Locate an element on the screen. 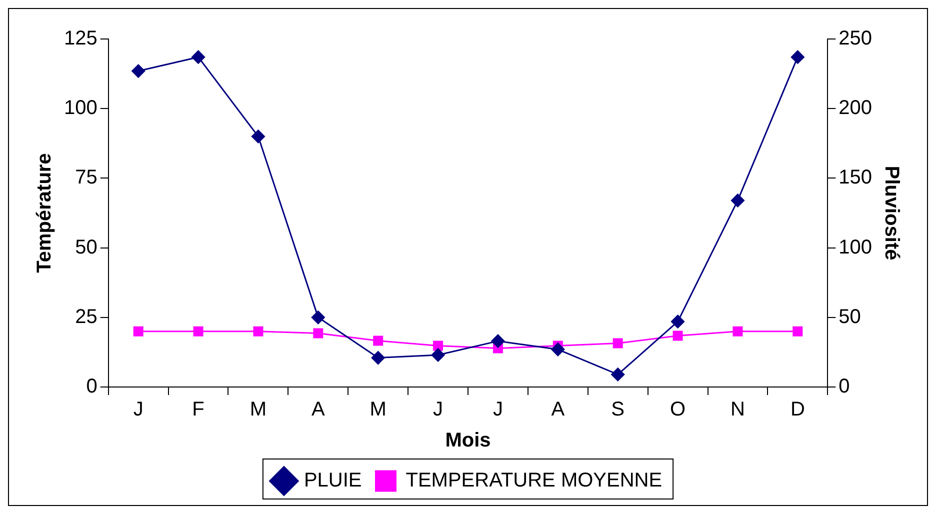  legend-label: TEMPERATURE MOYENNE is located at coordinates (534, 481).